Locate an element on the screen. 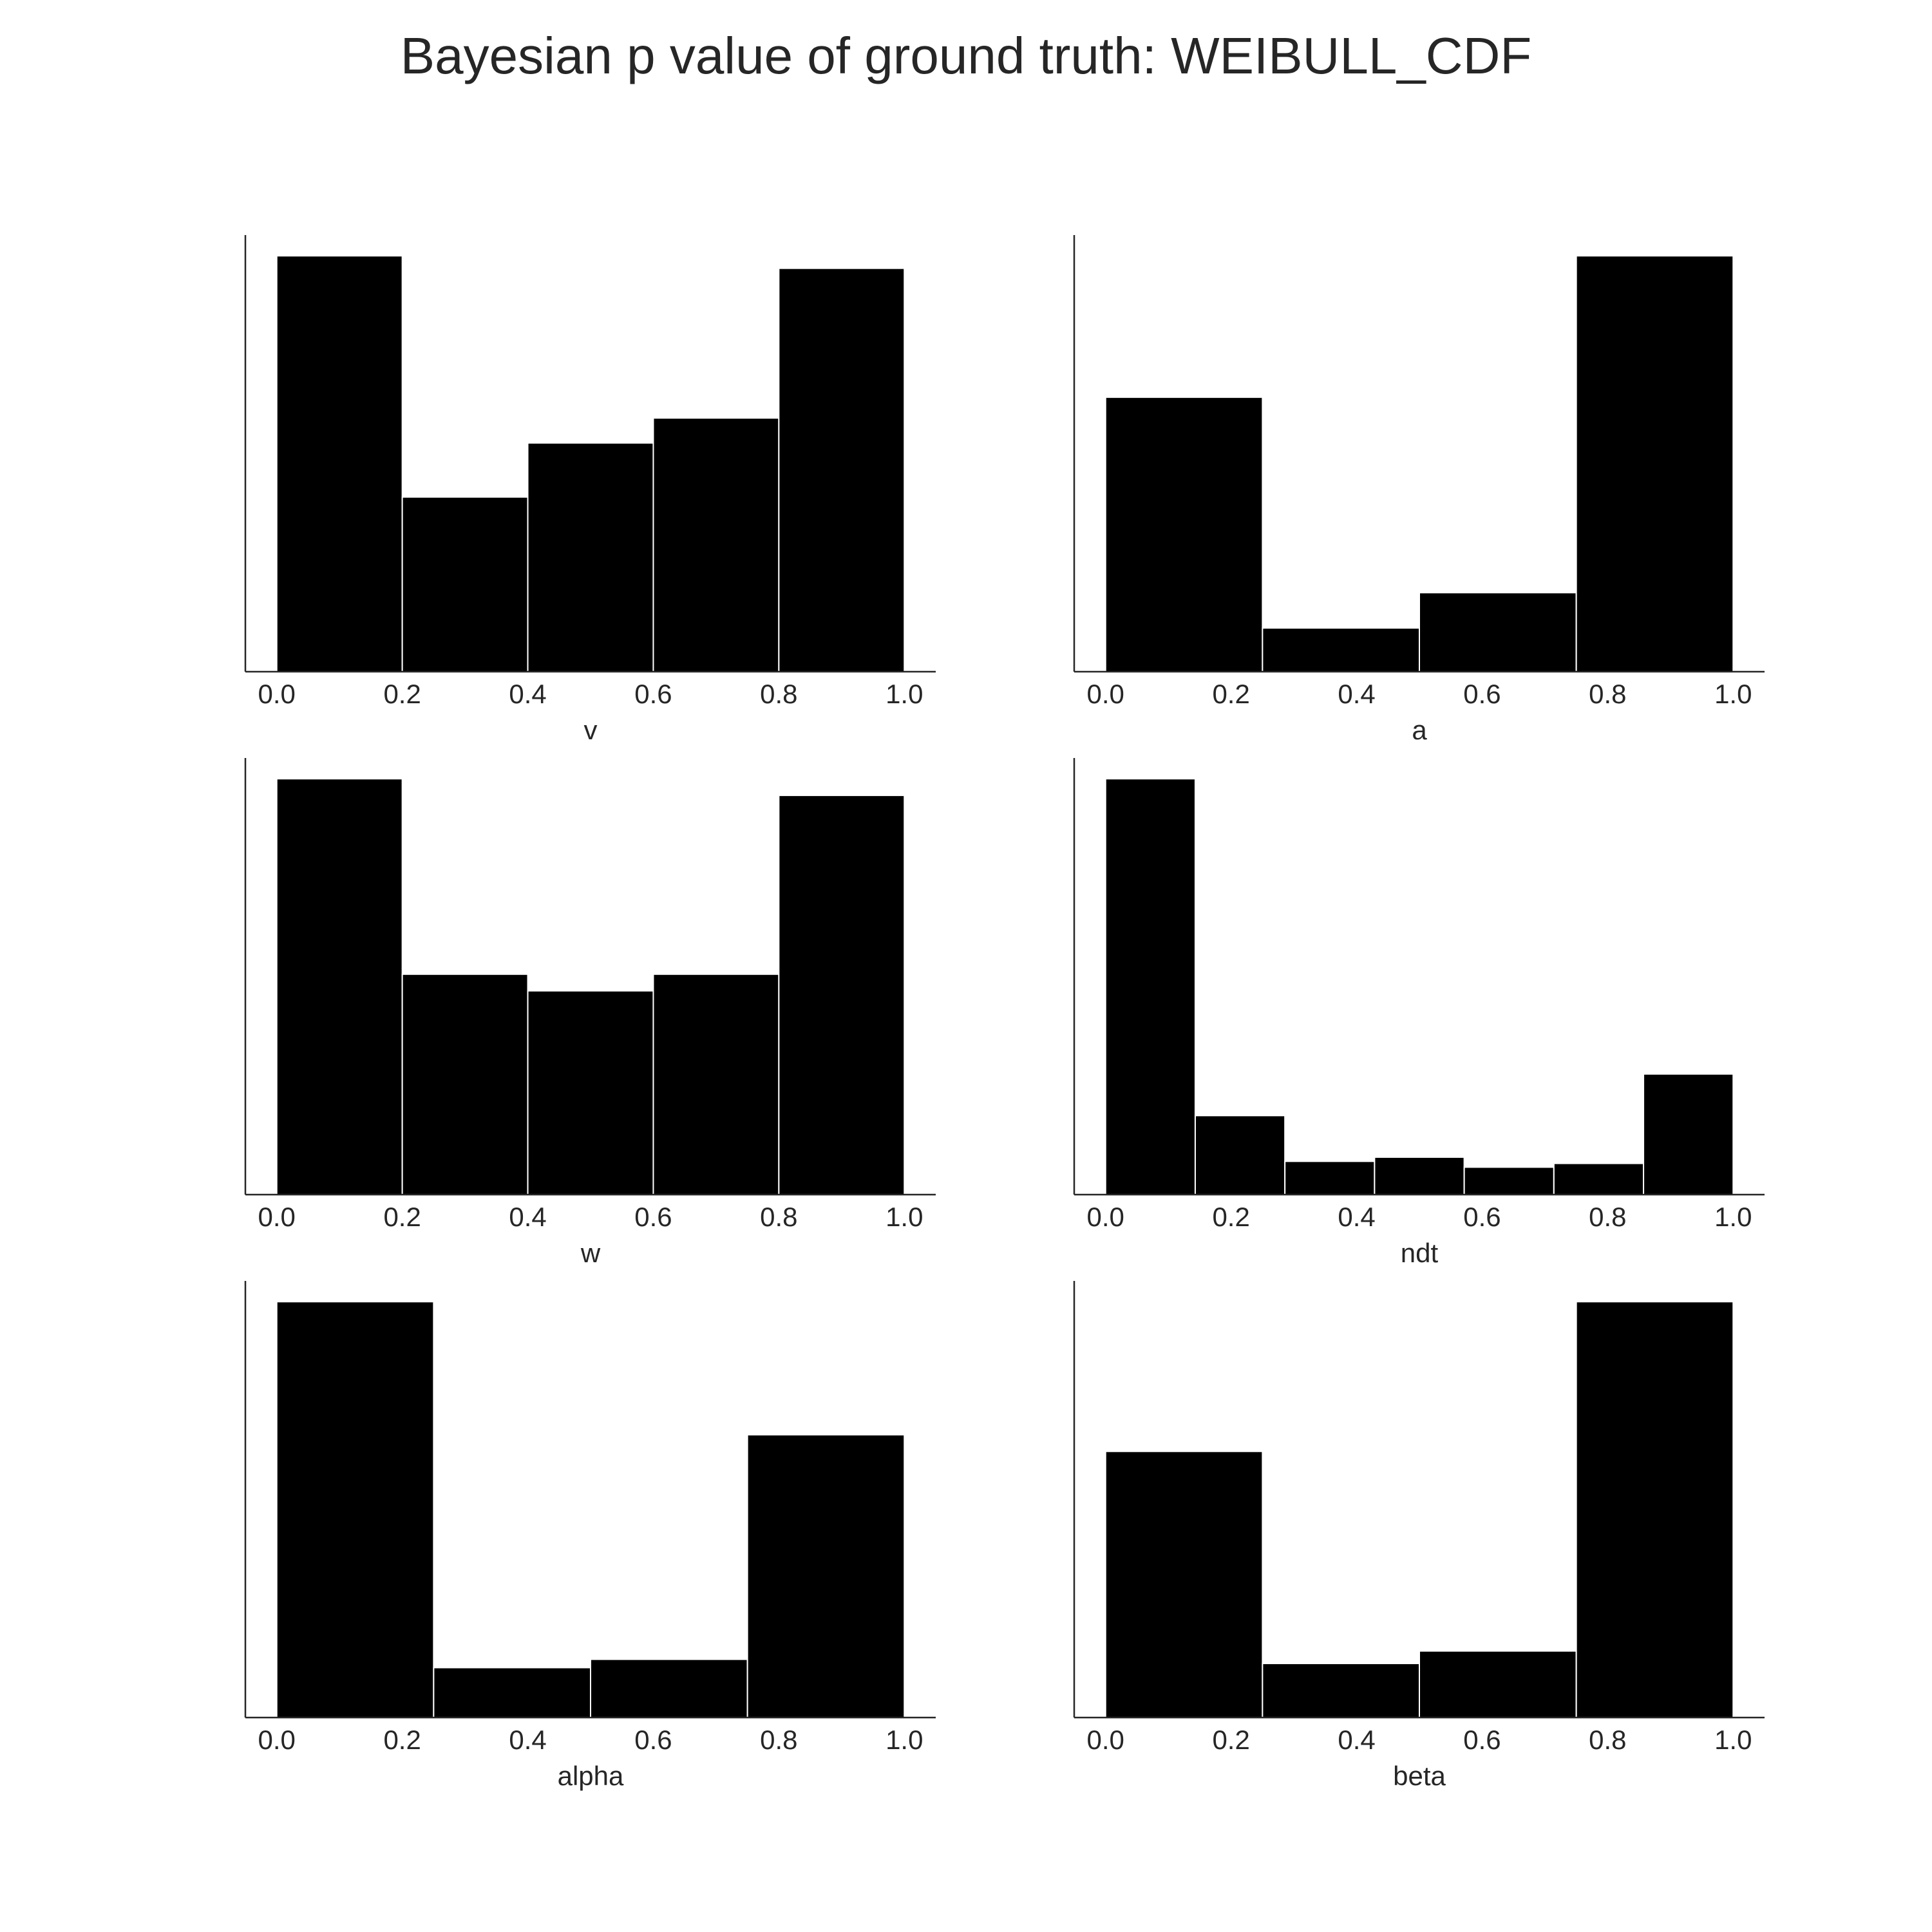 This screenshot has width=1932, height=1932. x-axis-label: alpha is located at coordinates (591, 1776).